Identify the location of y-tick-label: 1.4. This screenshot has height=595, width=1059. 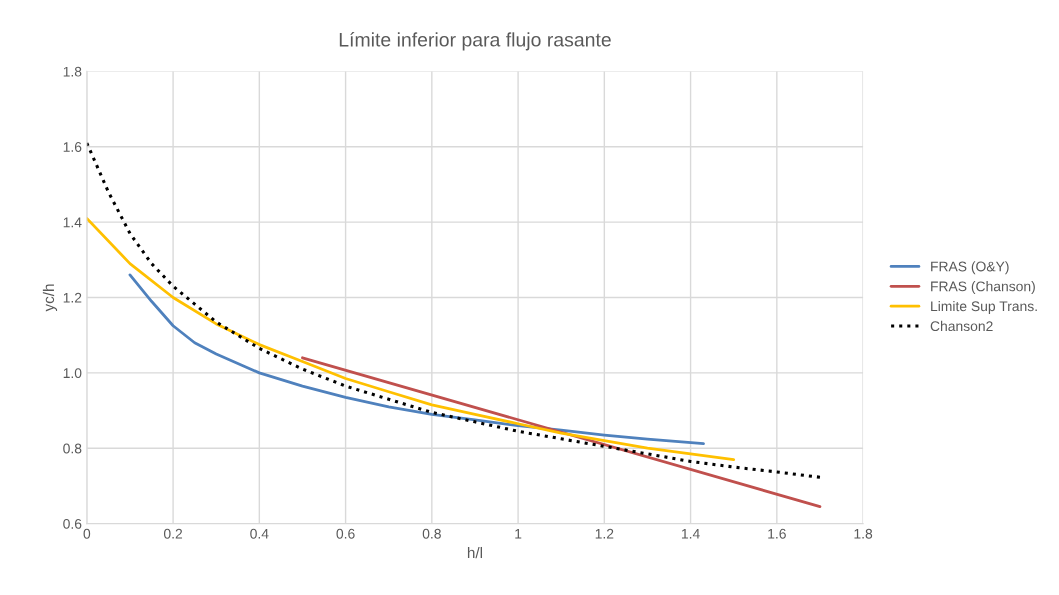
(72, 222).